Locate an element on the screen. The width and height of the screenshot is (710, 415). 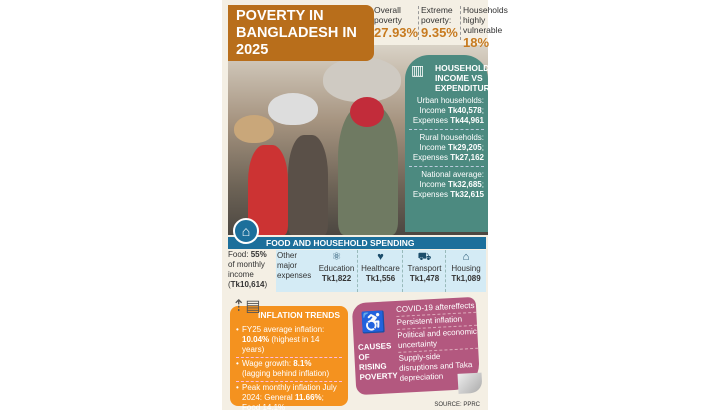
stat-label: Households highly vulnerable is located at coordinates (485, 20).